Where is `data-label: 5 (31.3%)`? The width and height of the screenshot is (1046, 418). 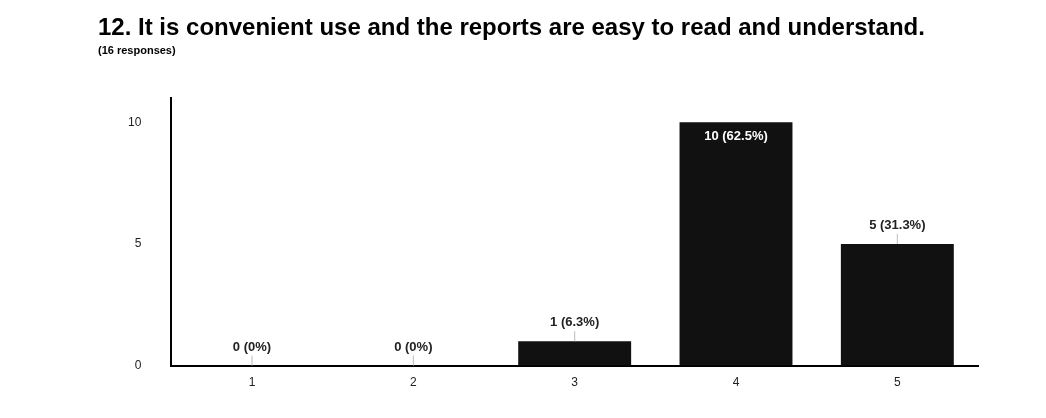
data-label: 5 (31.3%) is located at coordinates (897, 225).